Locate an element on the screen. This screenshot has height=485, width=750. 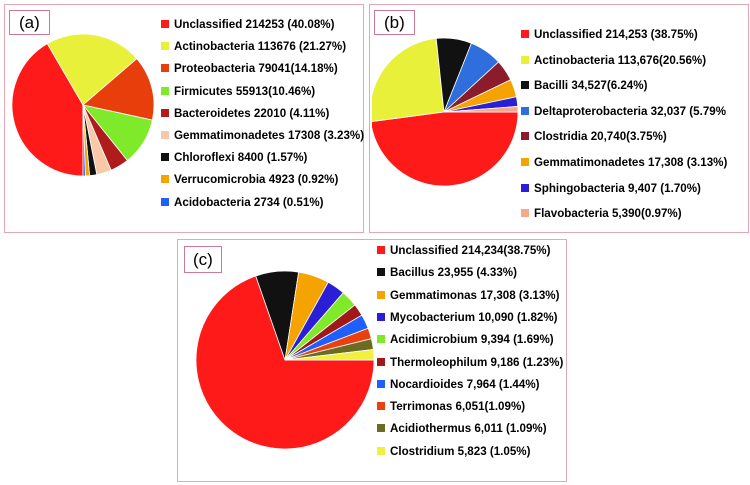
legend-item: Terrimonas 6,051(1.09%) is located at coordinates (451, 407).